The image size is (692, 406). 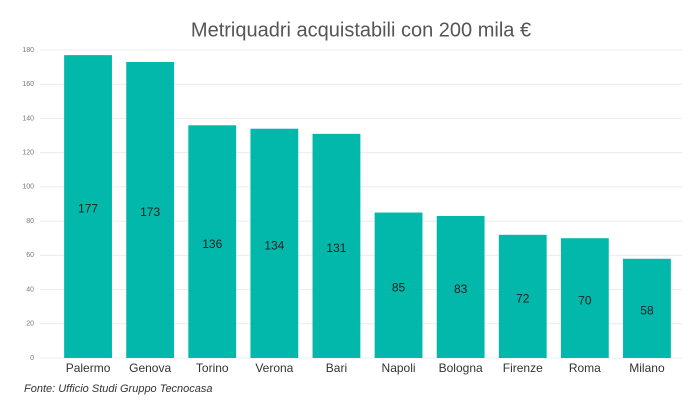 I want to click on data-label: 83, so click(x=461, y=289).